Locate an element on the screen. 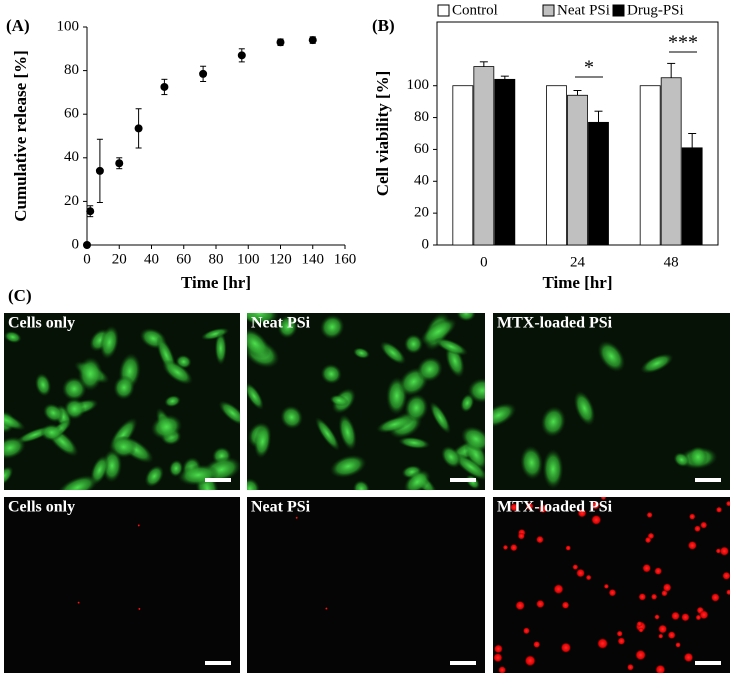 The width and height of the screenshot is (734, 679). legend-label: Neat PSi is located at coordinates (583, 10).